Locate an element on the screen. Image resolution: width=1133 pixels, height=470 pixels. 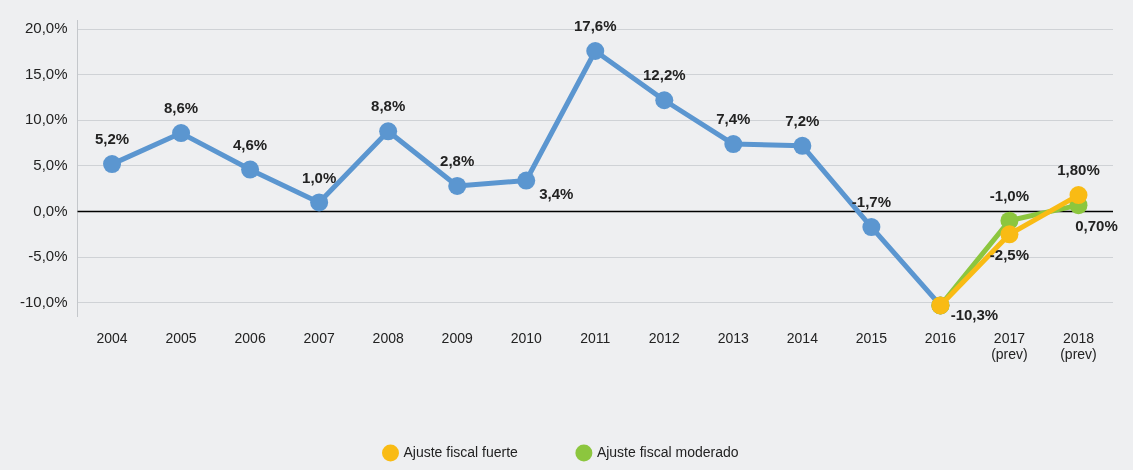
x-tick-label: 2009 is located at coordinates (457, 337).